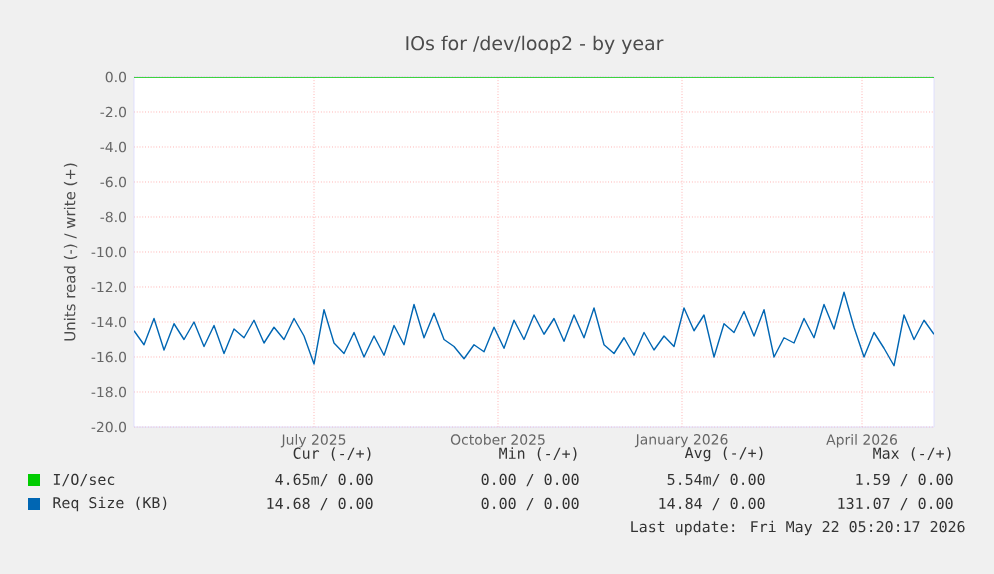 The image size is (994, 574). What do you see at coordinates (535, 44) in the screenshot?
I see `chart-title: IOs for /dev/loop2 - by year` at bounding box center [535, 44].